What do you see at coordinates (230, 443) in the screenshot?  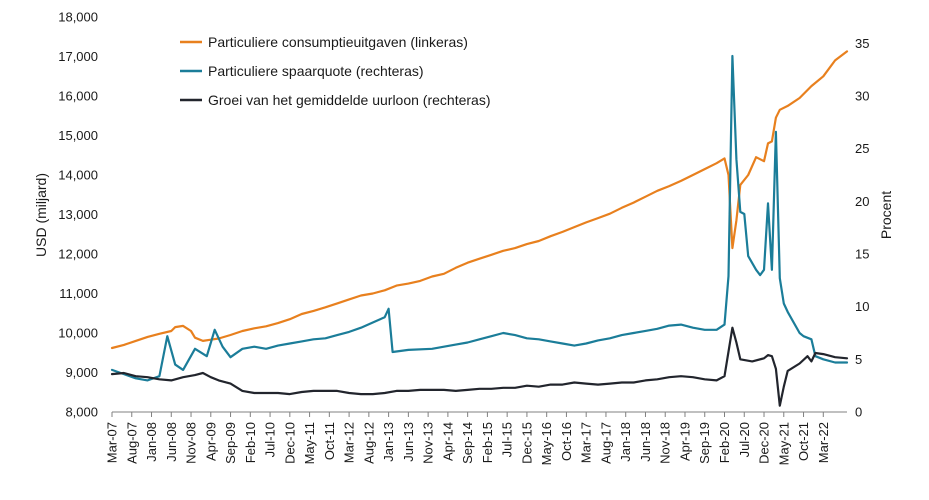 I see `x-tick-label: Sep-09` at bounding box center [230, 443].